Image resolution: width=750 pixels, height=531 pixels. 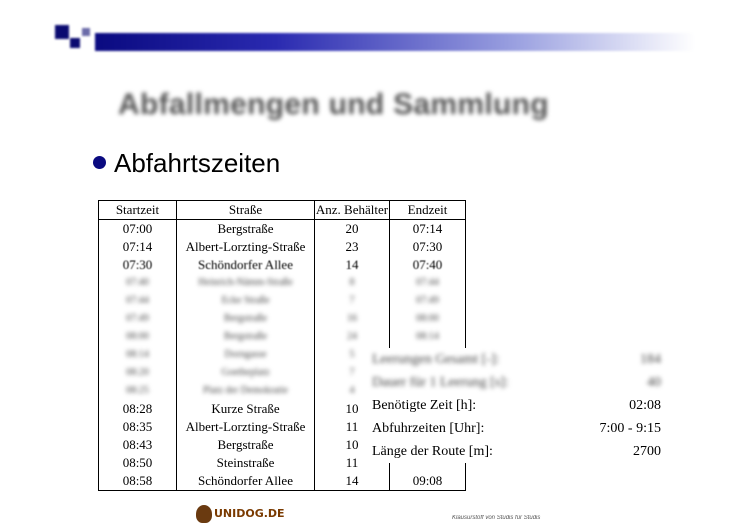 I want to click on table-row: 08:00 Bergstraße 24 08:14, so click(x=282, y=337).